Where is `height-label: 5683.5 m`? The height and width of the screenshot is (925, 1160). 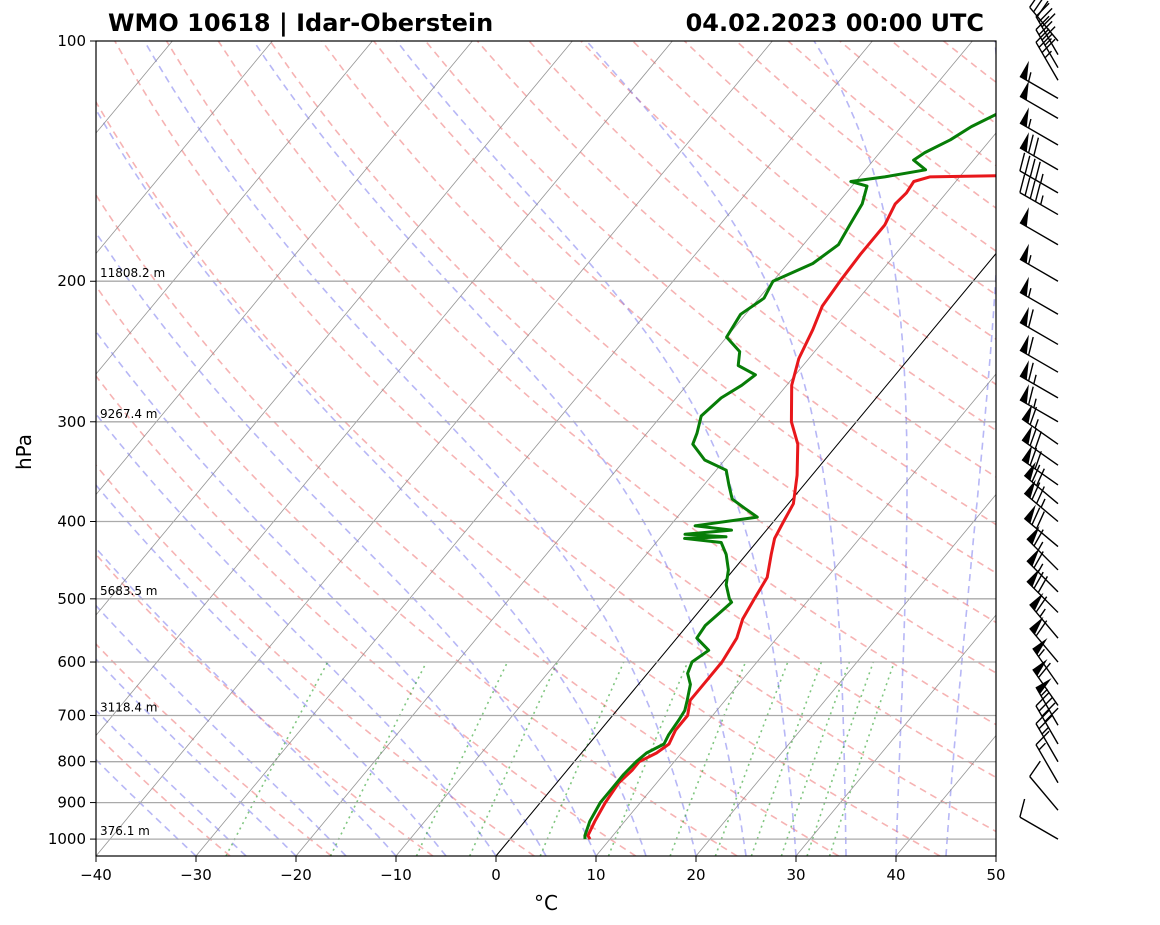 height-label: 5683.5 m is located at coordinates (129, 591).